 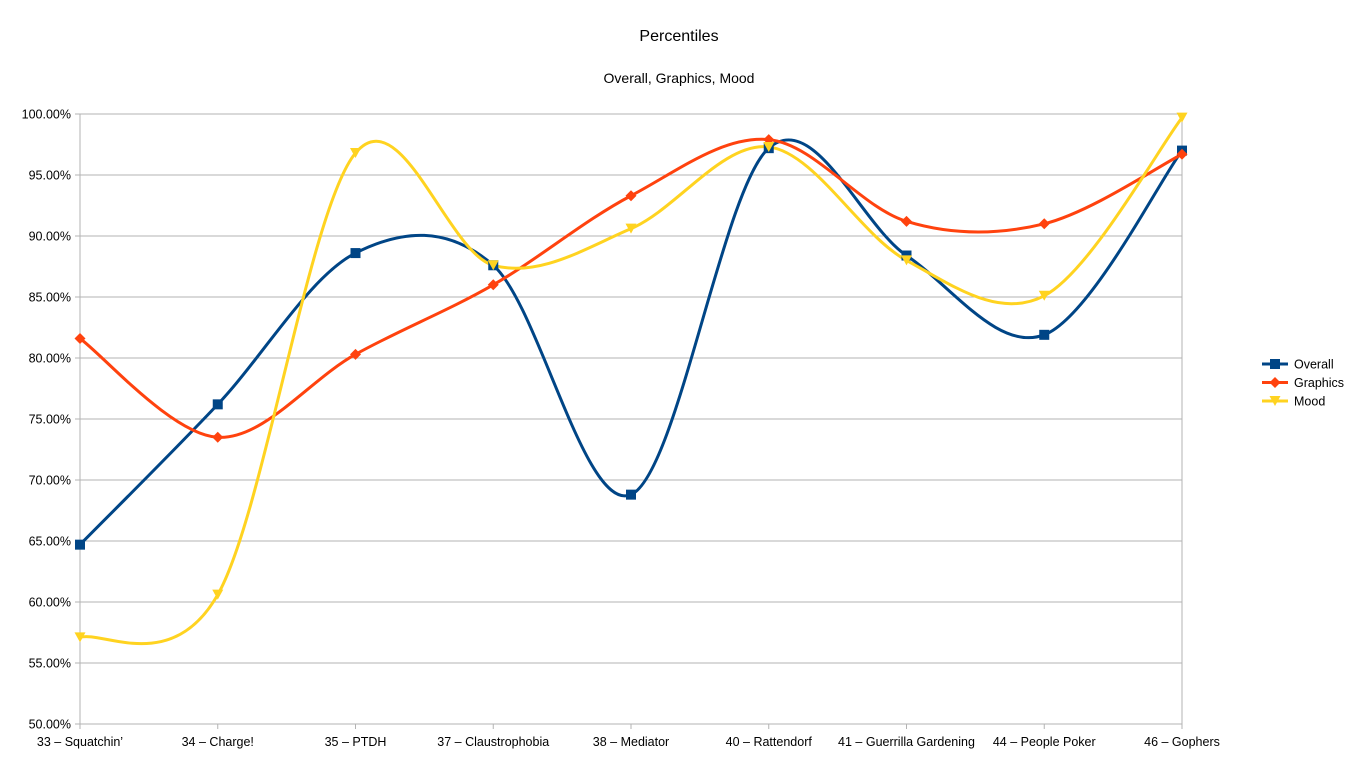 What do you see at coordinates (1319, 383) in the screenshot?
I see `legend-label-graphics: Graphics` at bounding box center [1319, 383].